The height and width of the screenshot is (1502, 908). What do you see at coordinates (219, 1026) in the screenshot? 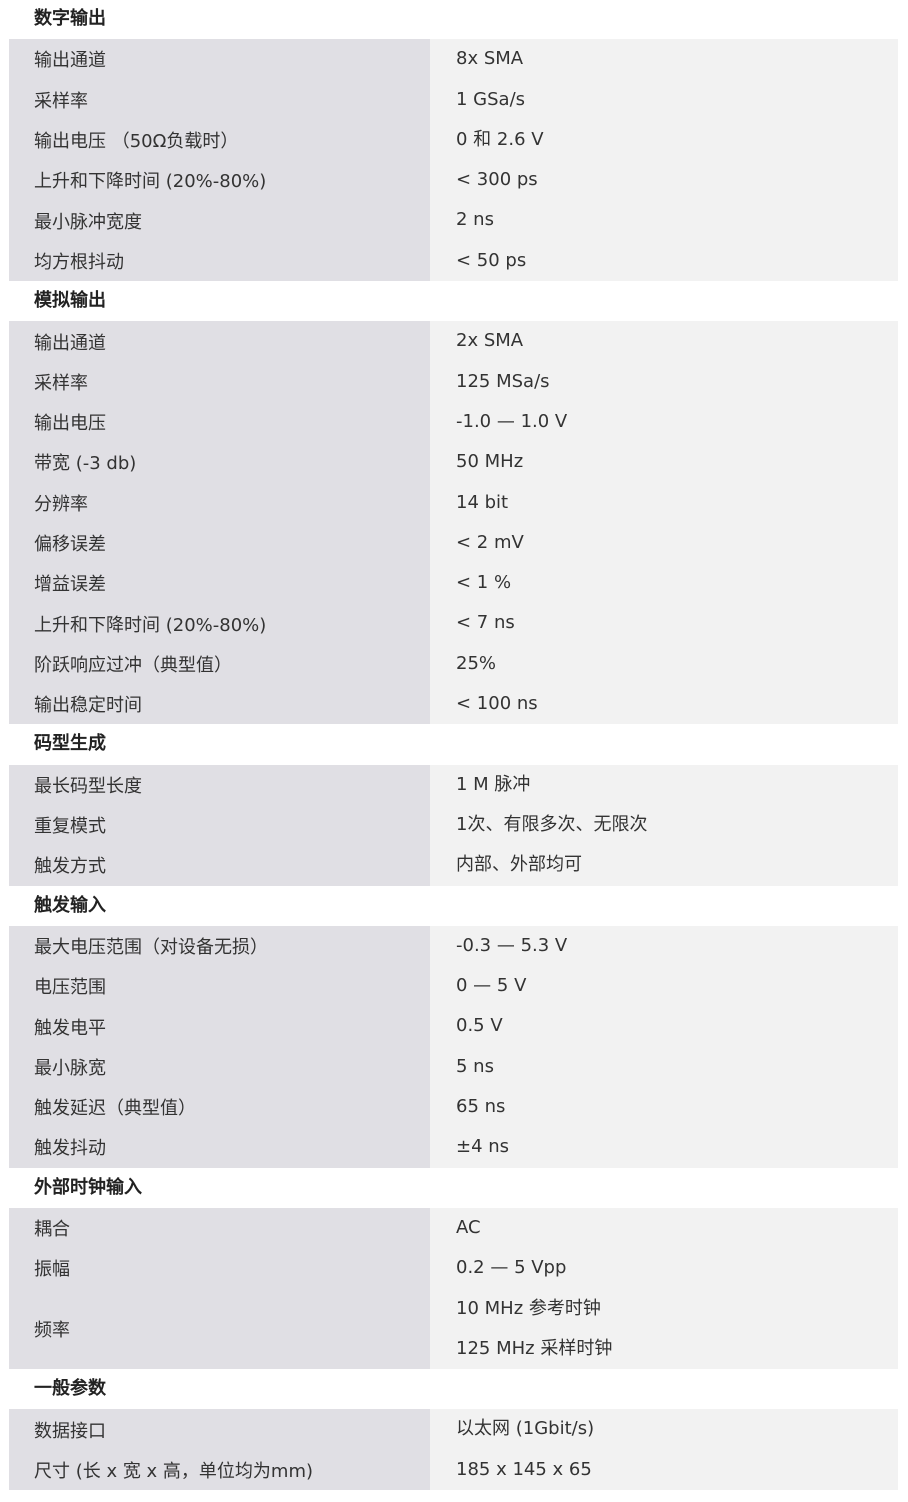
I see `spec-label: 触发电平` at bounding box center [219, 1026].